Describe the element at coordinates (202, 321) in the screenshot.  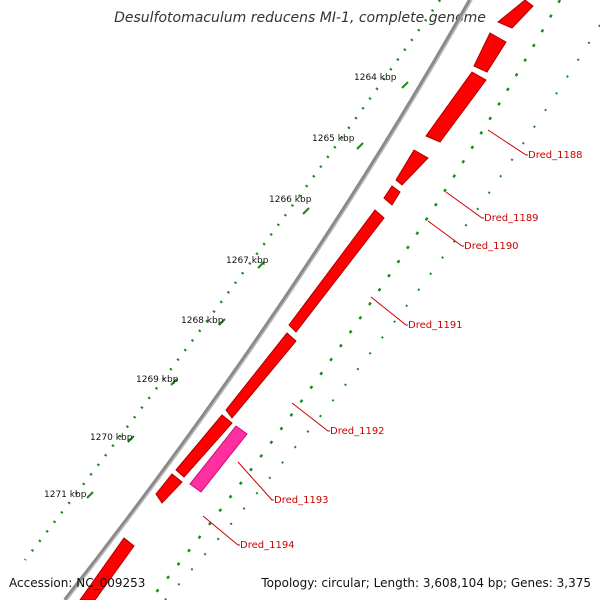
I see `kbp-label: 1268 kbp` at that location.